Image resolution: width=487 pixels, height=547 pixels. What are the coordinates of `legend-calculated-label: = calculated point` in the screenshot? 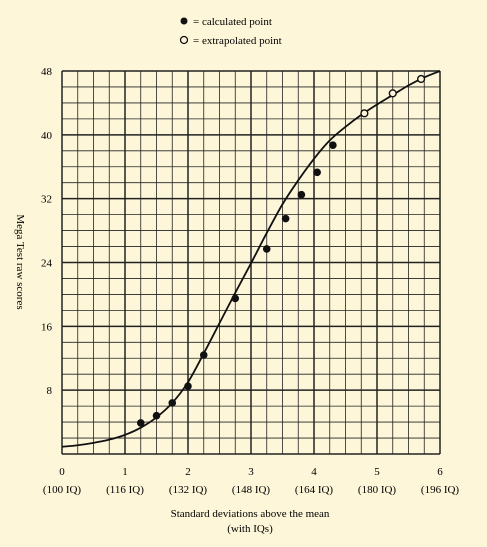 It's located at (232, 22).